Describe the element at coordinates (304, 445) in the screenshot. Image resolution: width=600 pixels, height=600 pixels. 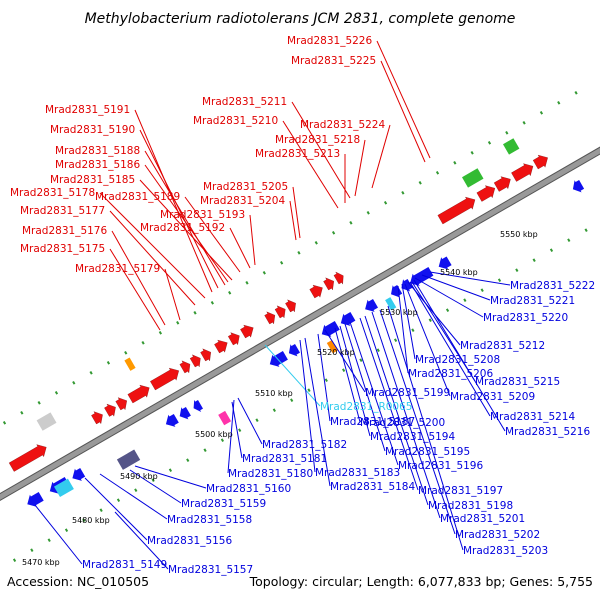
I see `gene-label-reverse: Mrad2831_5182` at that location.